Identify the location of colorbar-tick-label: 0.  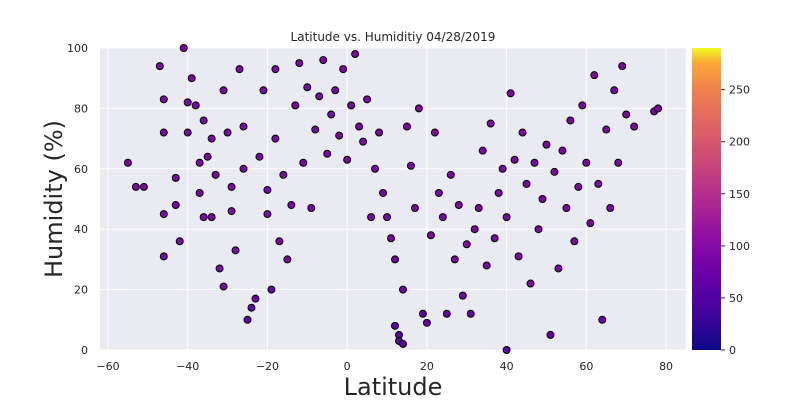
(732, 350).